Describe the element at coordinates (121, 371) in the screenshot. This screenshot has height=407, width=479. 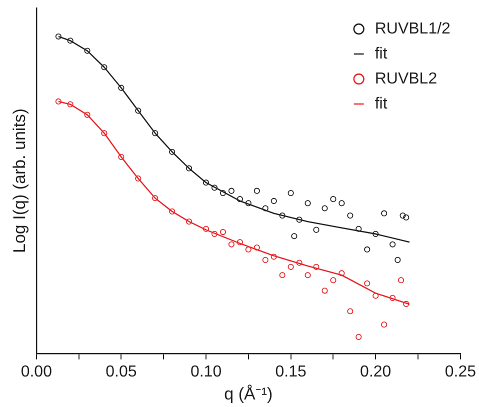
I see `x-tick-label: 0.05` at that location.